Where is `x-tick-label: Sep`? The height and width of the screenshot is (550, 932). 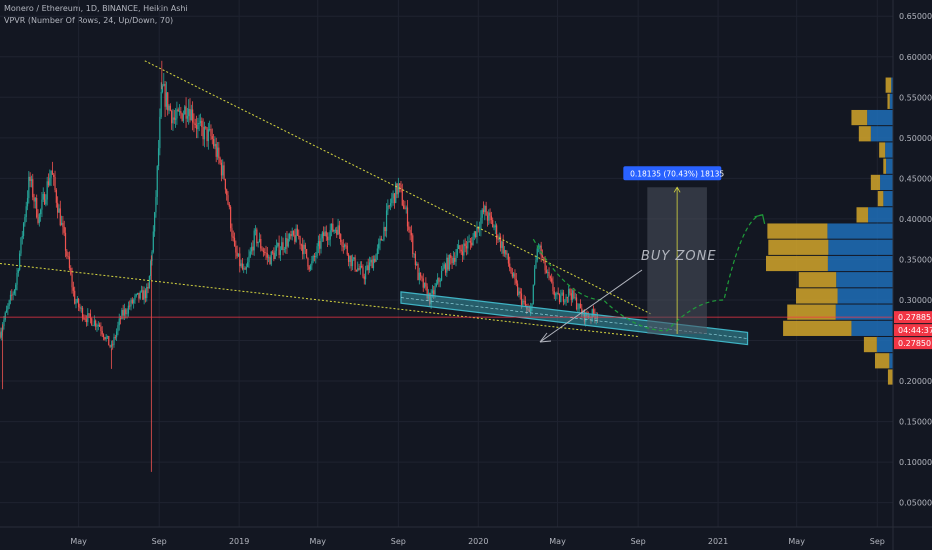
x-tick-label: Sep is located at coordinates (159, 541).